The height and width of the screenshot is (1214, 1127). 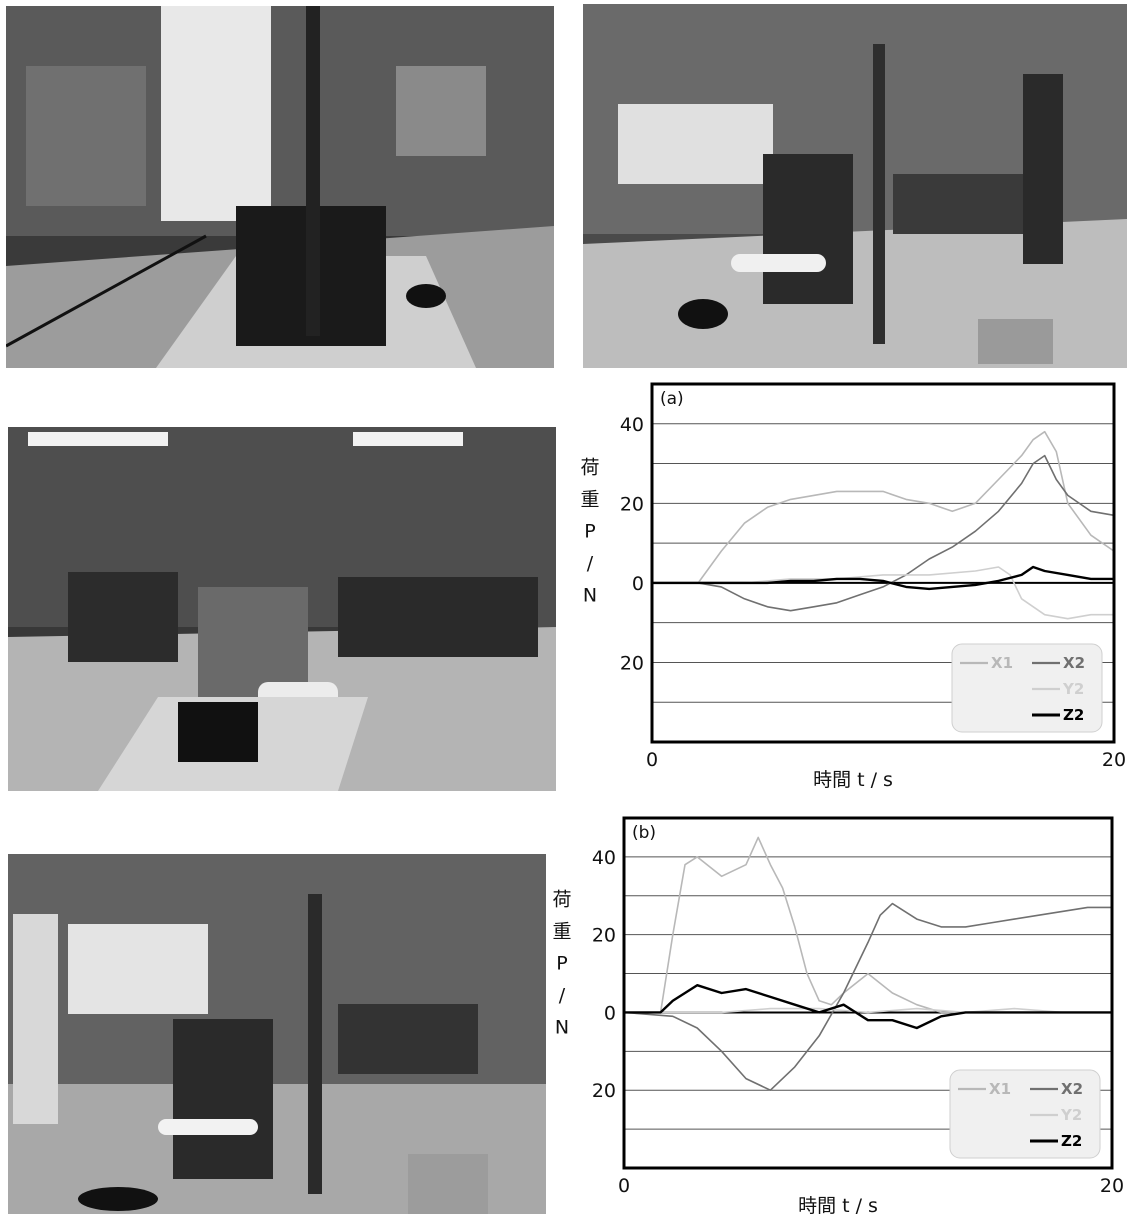 I want to click on a-y-tick-label: 0, so click(x=638, y=584).